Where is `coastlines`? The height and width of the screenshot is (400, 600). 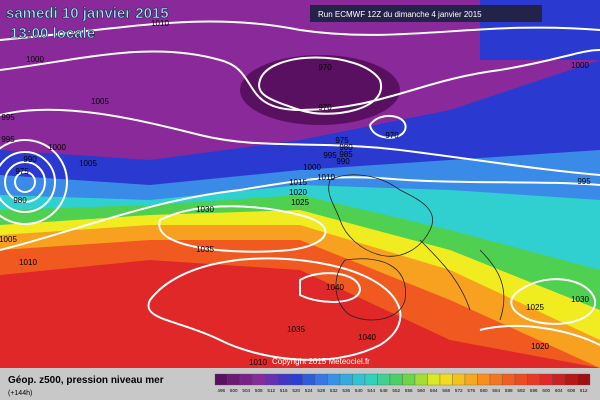
coastlines is located at coordinates (416, 247).